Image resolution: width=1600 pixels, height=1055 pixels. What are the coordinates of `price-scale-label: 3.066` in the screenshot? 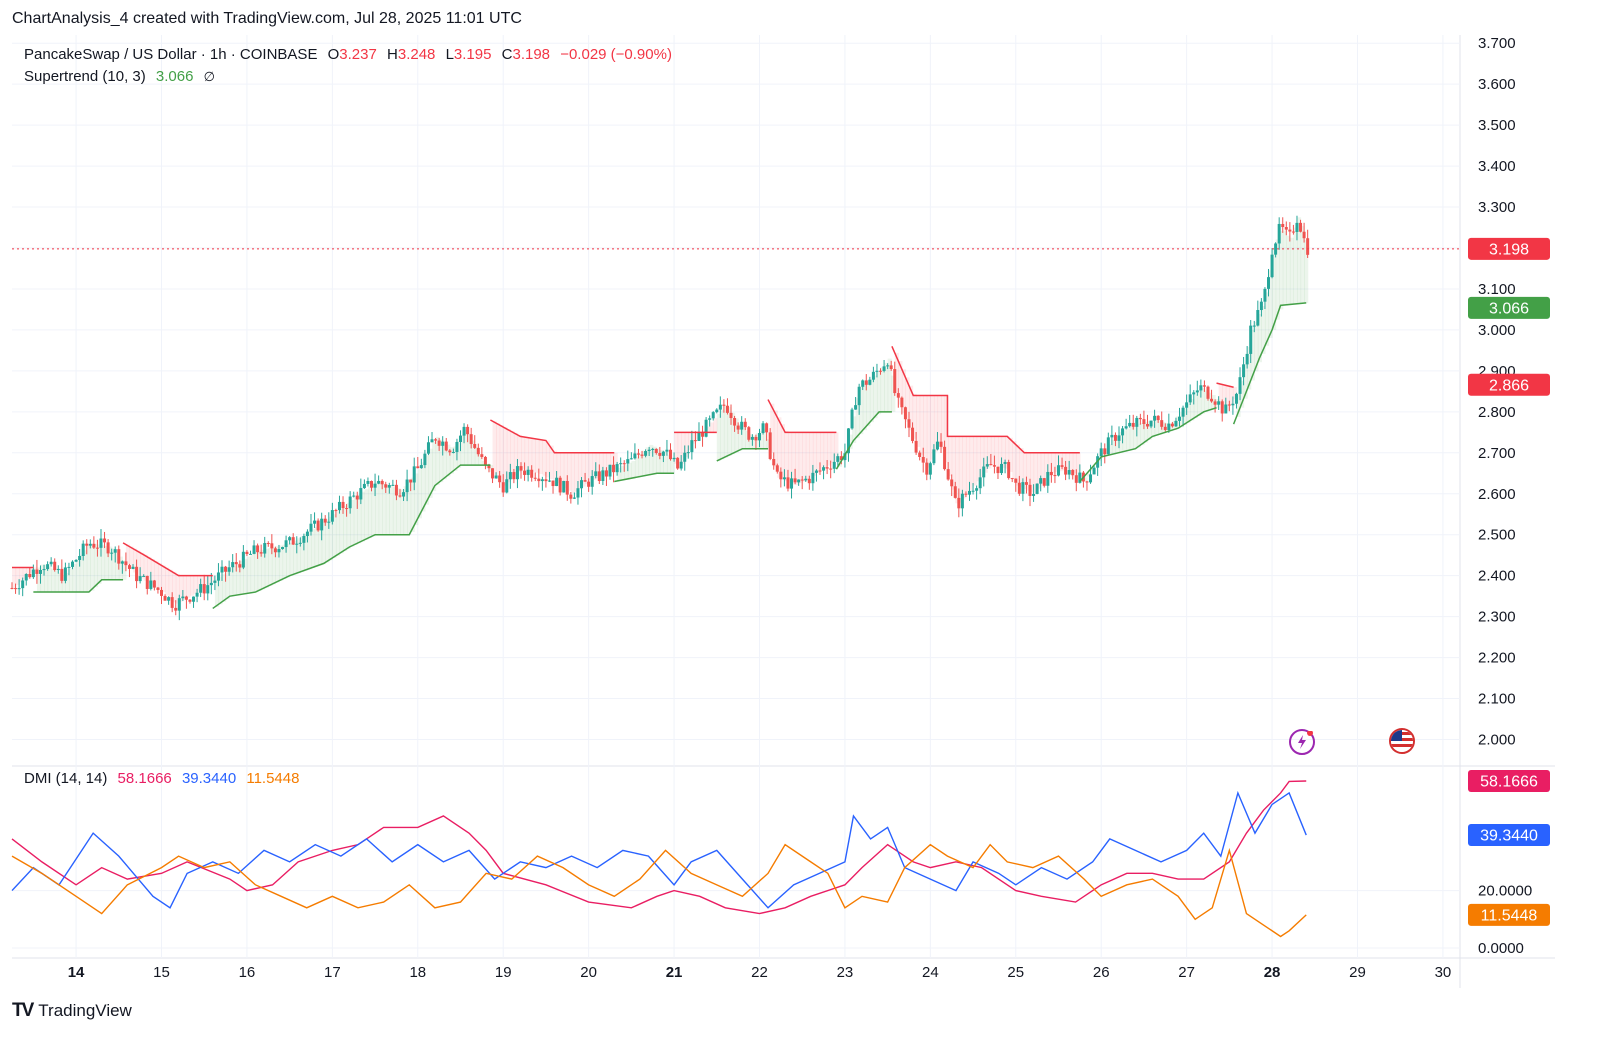 It's located at (1509, 307).